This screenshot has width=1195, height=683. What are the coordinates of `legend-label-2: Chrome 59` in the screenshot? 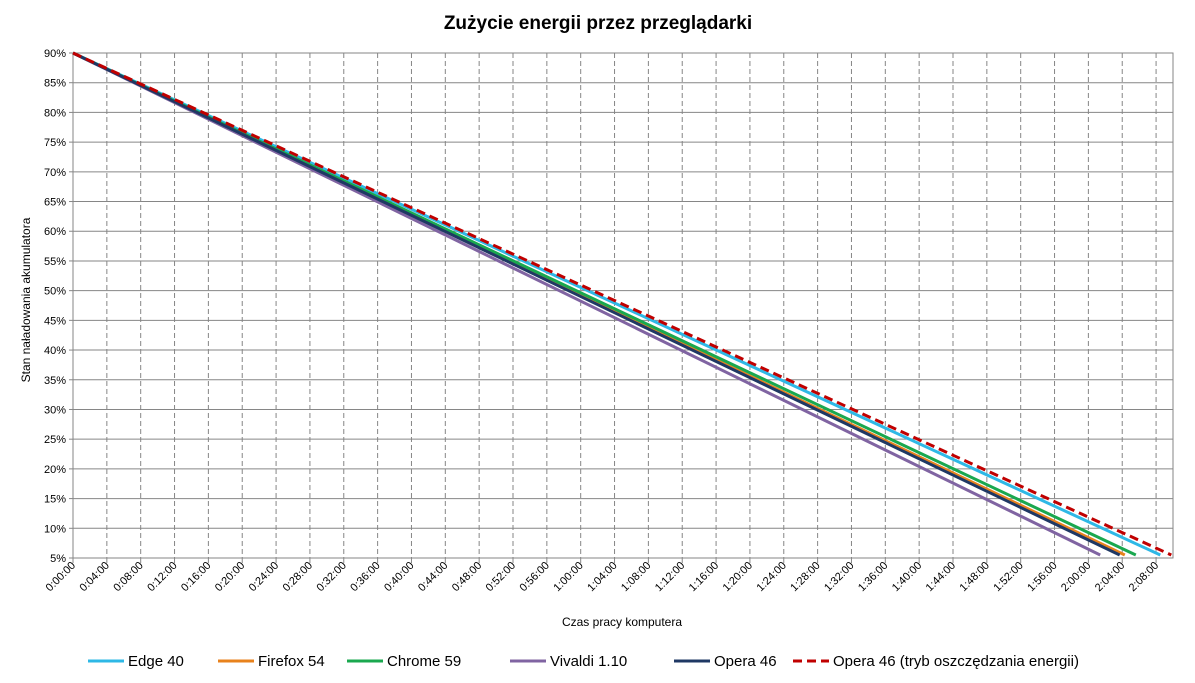 It's located at (424, 661).